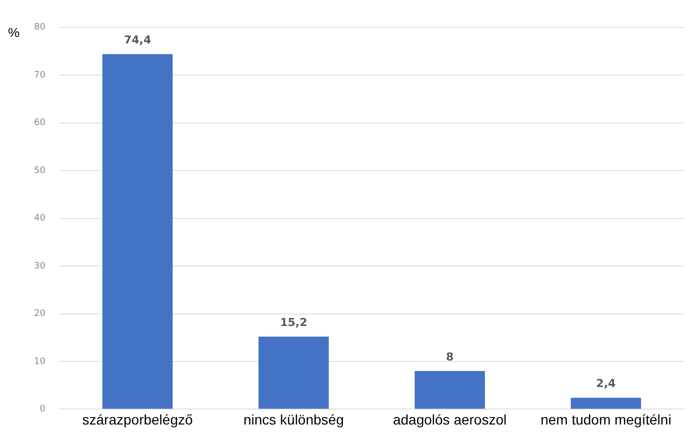  What do you see at coordinates (450, 357) in the screenshot?
I see `data-label: 8` at bounding box center [450, 357].